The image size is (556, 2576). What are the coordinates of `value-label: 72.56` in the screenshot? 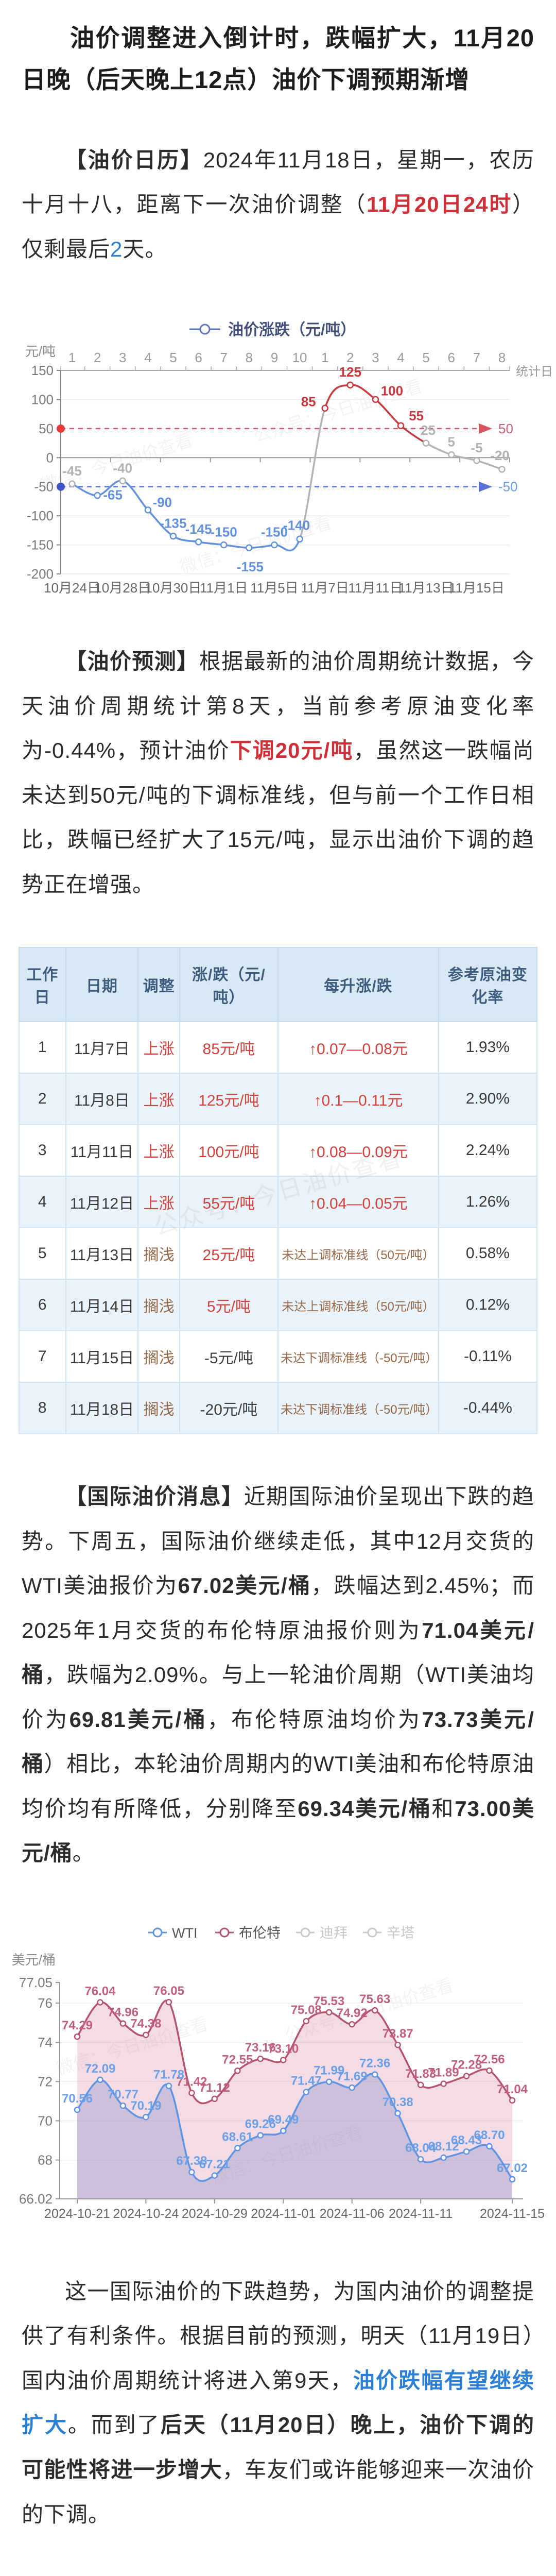 It's located at (489, 2059).